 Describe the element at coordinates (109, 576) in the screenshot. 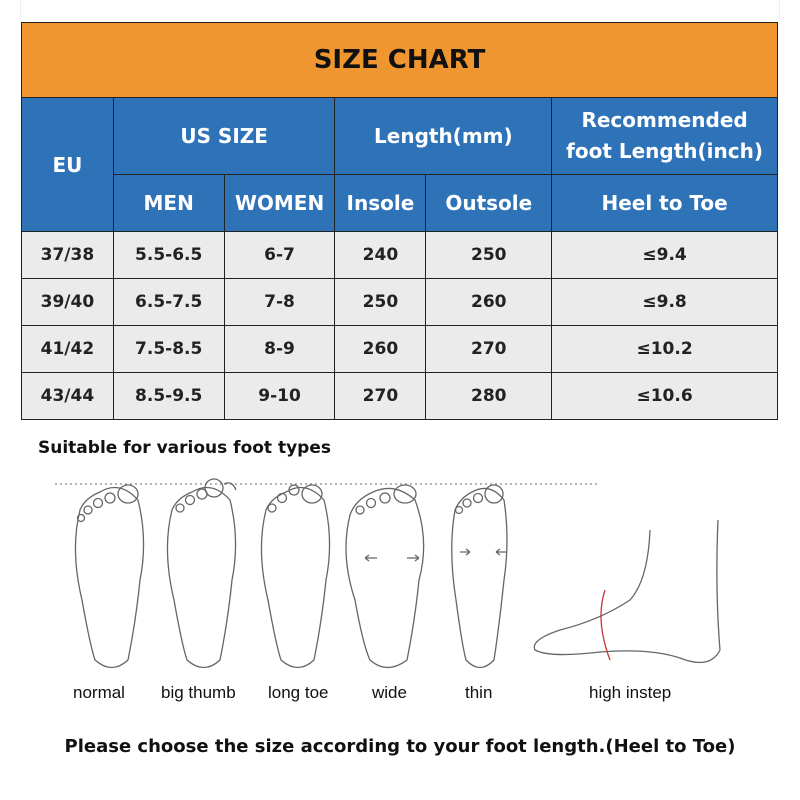

I see `foot-normal-icon` at that location.